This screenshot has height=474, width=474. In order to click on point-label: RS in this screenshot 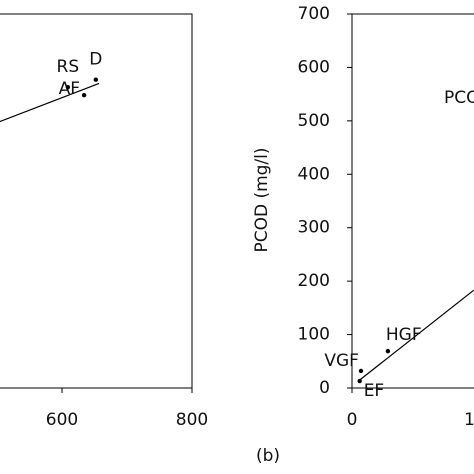, I will do `click(68, 67)`.